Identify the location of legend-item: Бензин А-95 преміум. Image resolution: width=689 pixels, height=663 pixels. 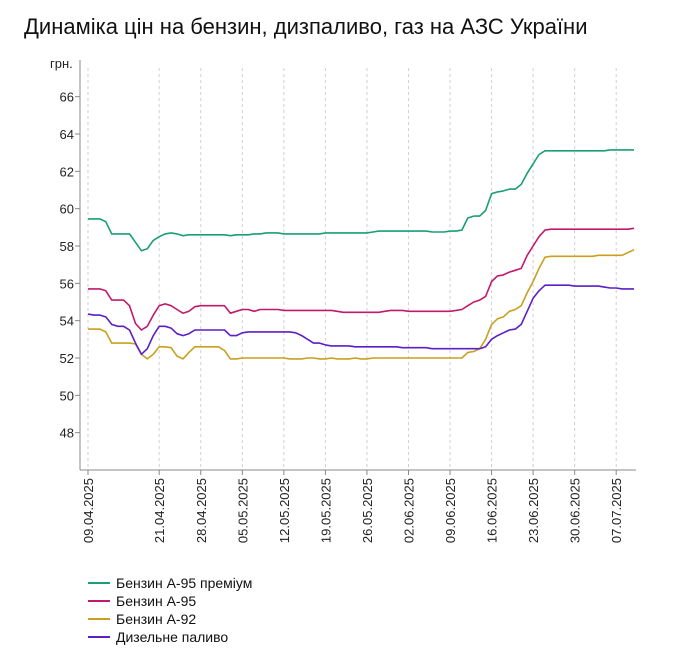
(170, 583).